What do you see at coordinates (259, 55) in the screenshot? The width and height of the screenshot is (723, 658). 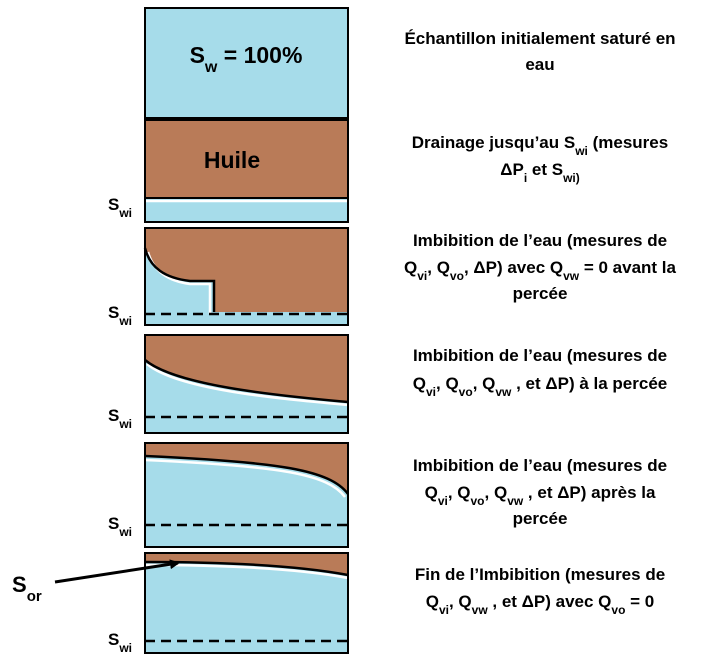 I see `text-run: = 100%` at bounding box center [259, 55].